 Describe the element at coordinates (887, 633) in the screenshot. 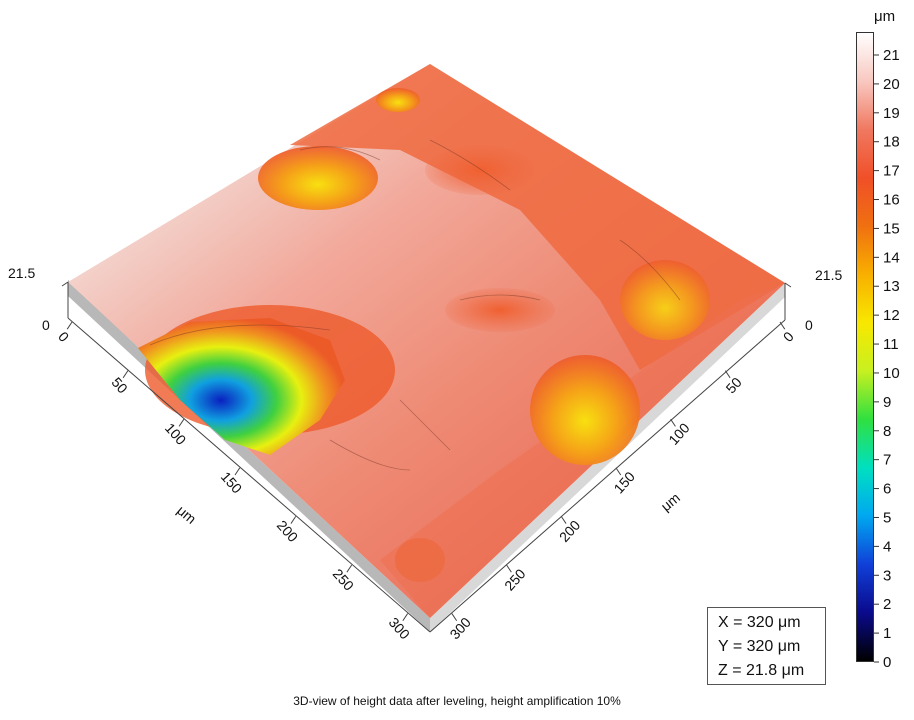

I see `colorbar-tick-label: 1` at that location.